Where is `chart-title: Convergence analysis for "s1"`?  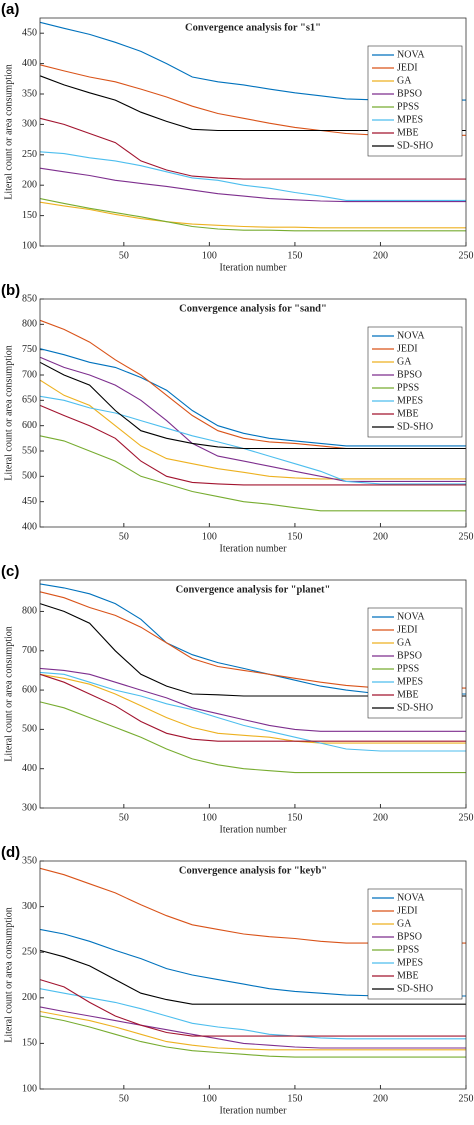 chart-title: Convergence analysis for "s1" is located at coordinates (253, 27).